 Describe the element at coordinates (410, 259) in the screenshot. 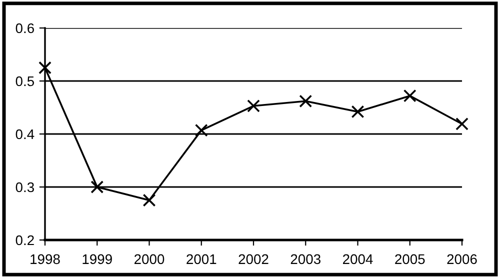

I see `x-tick-label: 2005` at that location.